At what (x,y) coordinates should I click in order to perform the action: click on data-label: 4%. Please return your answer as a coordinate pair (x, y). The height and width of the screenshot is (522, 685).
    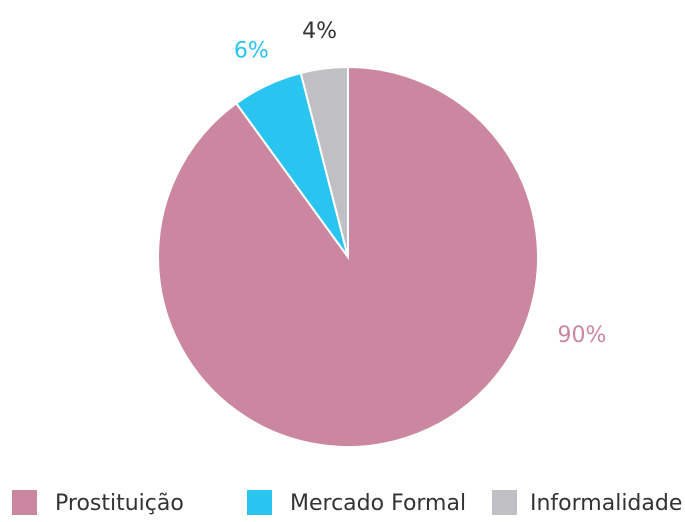
    Looking at the image, I should click on (319, 31).